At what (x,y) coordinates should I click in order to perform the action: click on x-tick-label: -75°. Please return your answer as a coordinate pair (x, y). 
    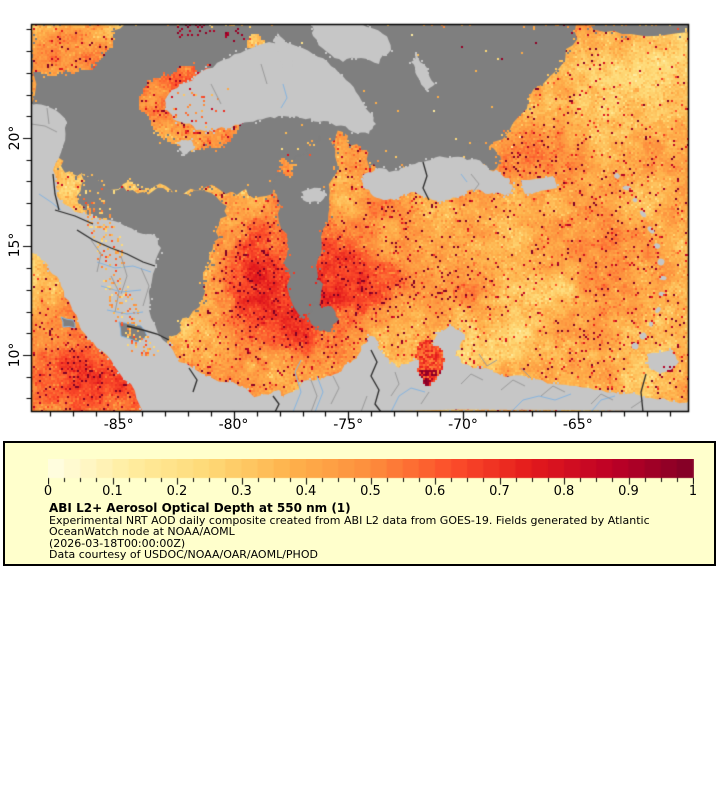
    Looking at the image, I should click on (348, 425).